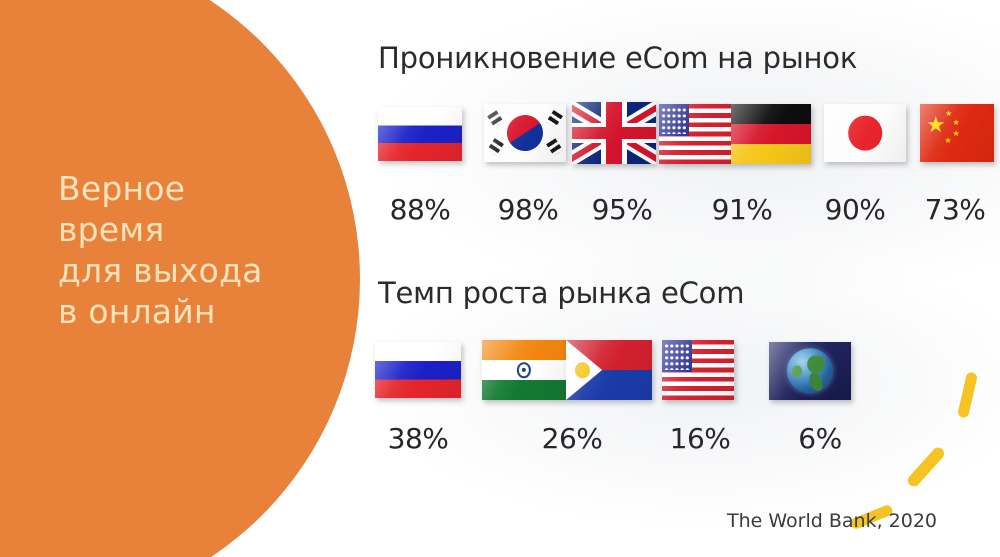 This screenshot has height=557, width=1000. Describe the element at coordinates (771, 134) in the screenshot. I see `flag-germany-icon` at that location.